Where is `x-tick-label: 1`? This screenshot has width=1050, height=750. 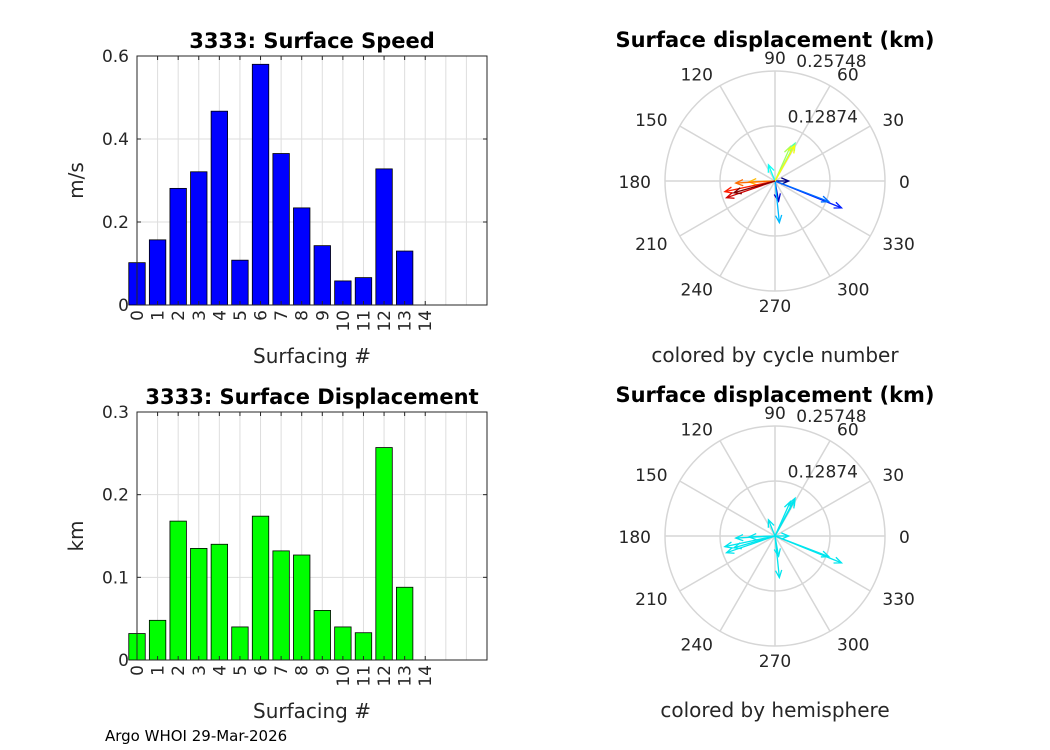 x-tick-label: 1 is located at coordinates (159, 670).